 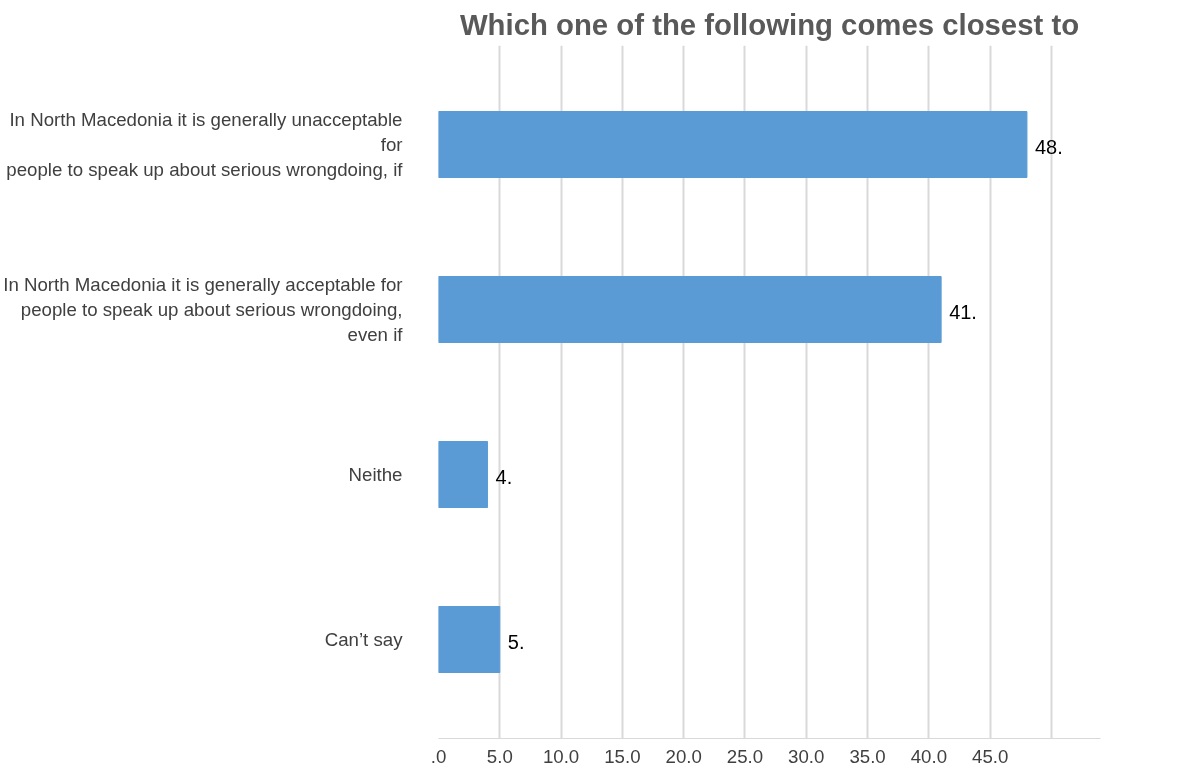 I want to click on x-tick-label: 25.0, so click(x=745, y=756).